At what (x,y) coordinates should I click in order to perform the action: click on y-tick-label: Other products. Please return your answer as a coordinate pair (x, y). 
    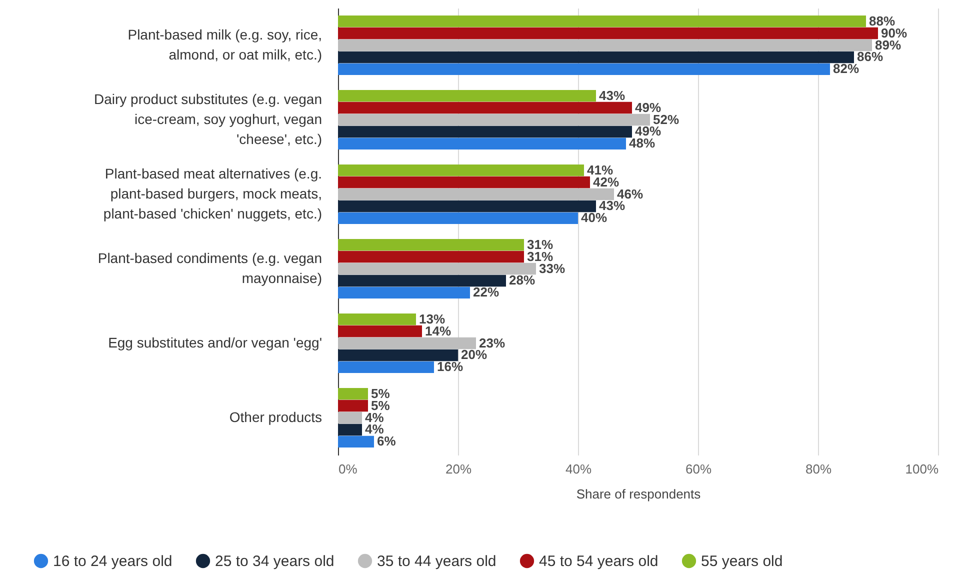
    Looking at the image, I should click on (275, 416).